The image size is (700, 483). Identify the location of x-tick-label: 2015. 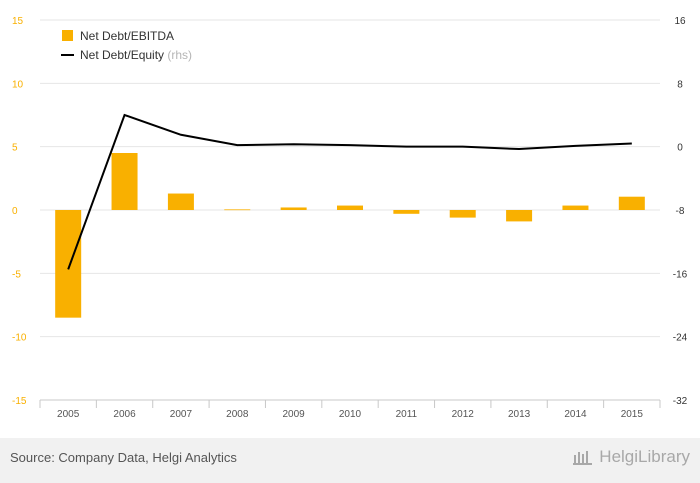
(632, 414).